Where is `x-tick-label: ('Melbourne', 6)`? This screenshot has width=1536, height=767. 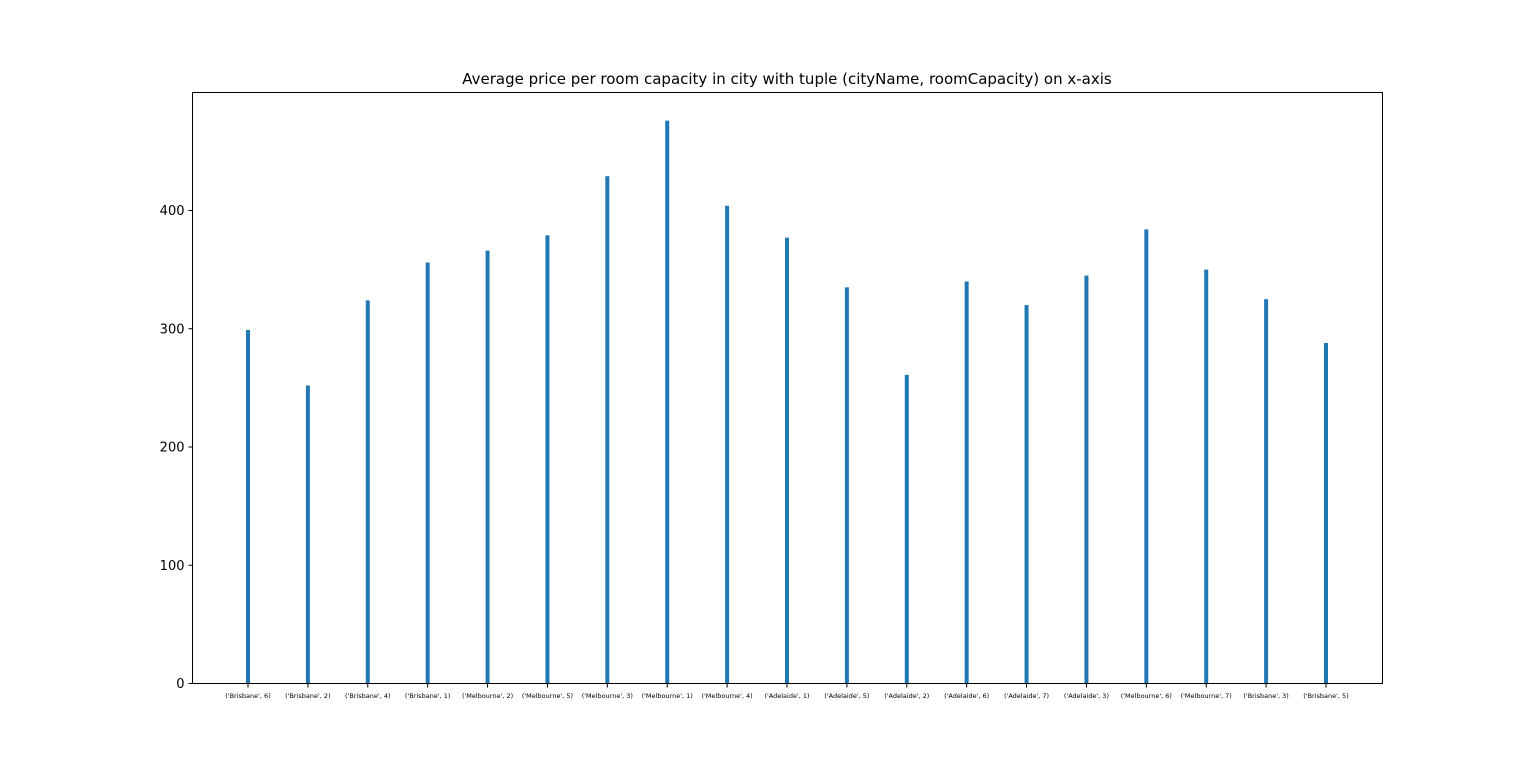
x-tick-label: ('Melbourne', 6) is located at coordinates (1146, 696).